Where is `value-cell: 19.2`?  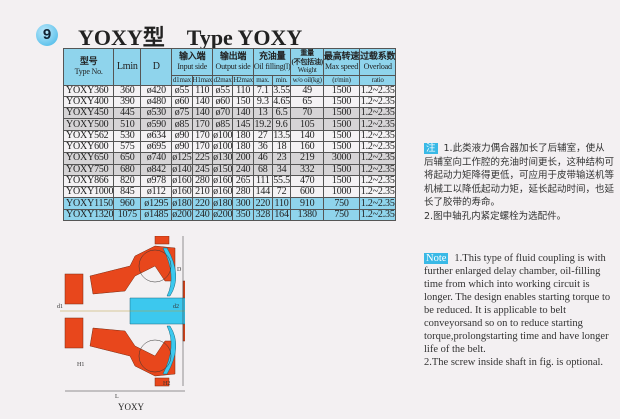 value-cell: 19.2 is located at coordinates (262, 124).